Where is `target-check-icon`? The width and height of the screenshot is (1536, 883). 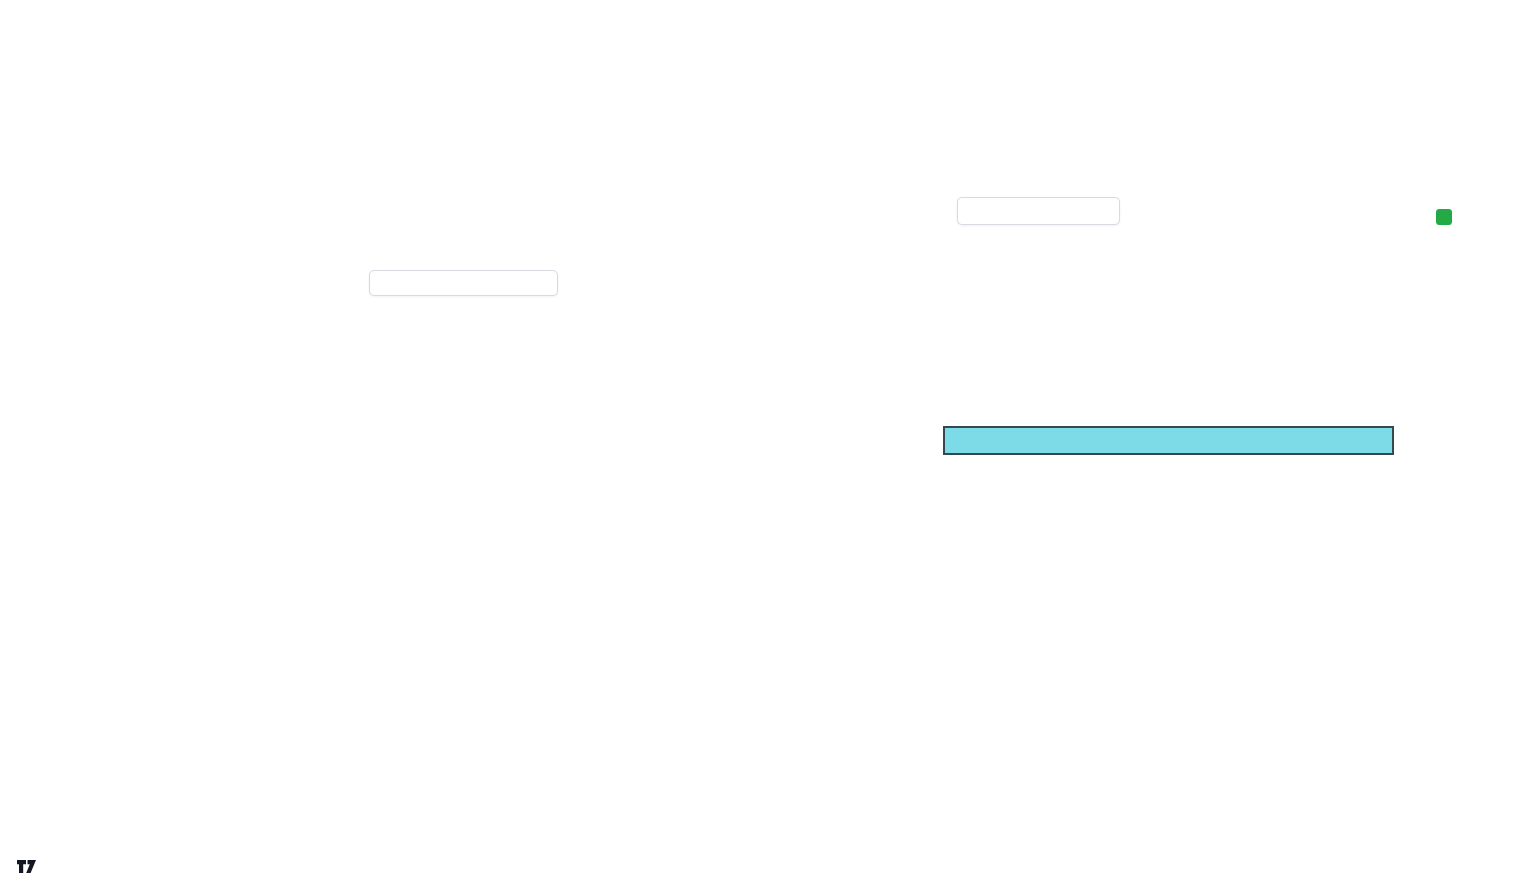
target-check-icon is located at coordinates (1444, 217).